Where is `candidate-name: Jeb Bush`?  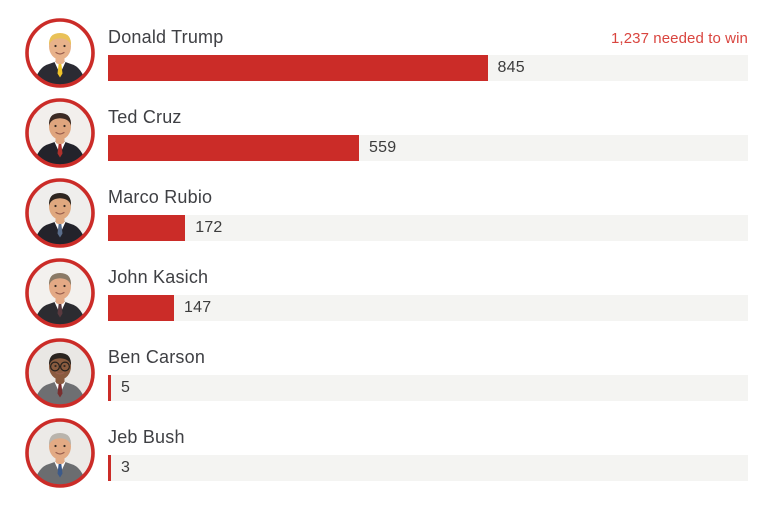 candidate-name: Jeb Bush is located at coordinates (146, 437).